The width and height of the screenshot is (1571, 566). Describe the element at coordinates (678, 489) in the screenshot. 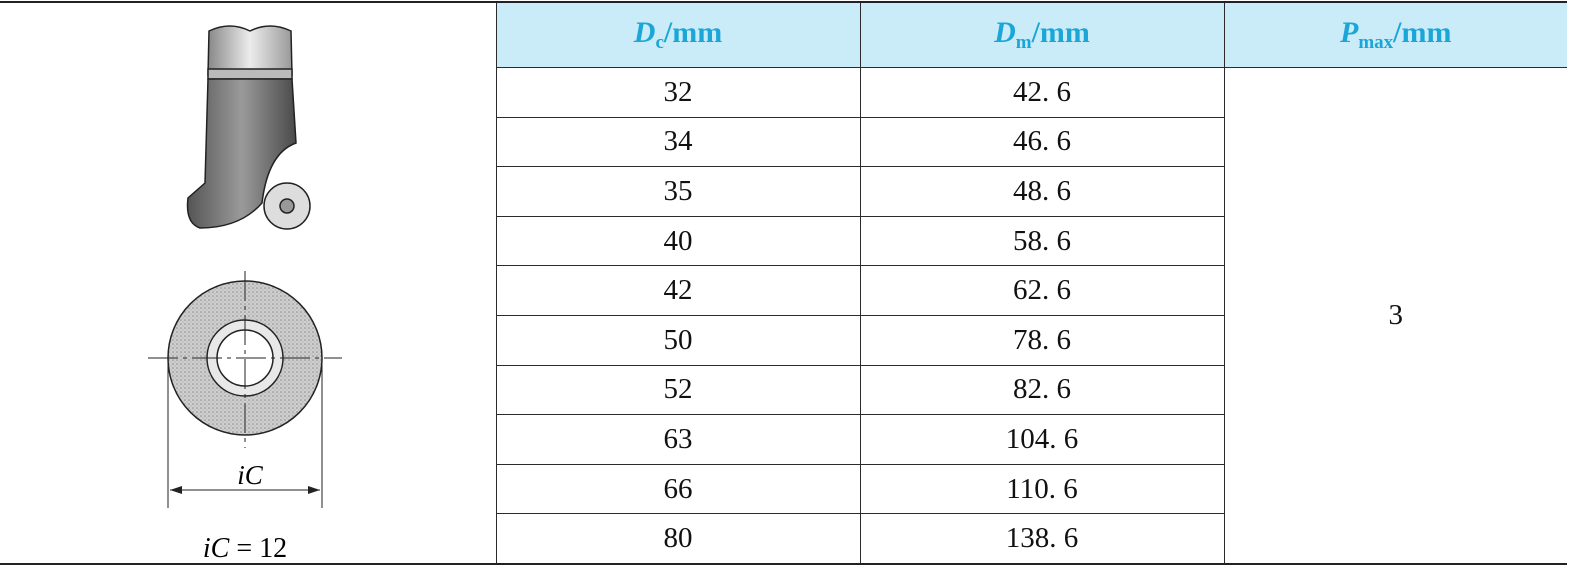

I see `table-cell: 66` at that location.